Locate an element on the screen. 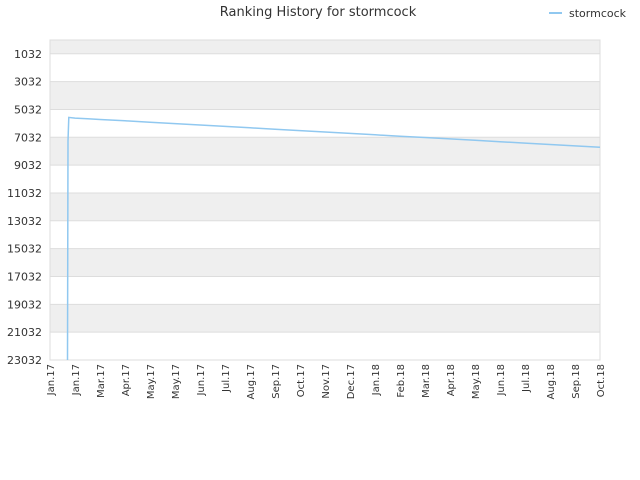 This screenshot has height=480, width=640. x-tick-label: Apr.17 is located at coordinates (126, 380).